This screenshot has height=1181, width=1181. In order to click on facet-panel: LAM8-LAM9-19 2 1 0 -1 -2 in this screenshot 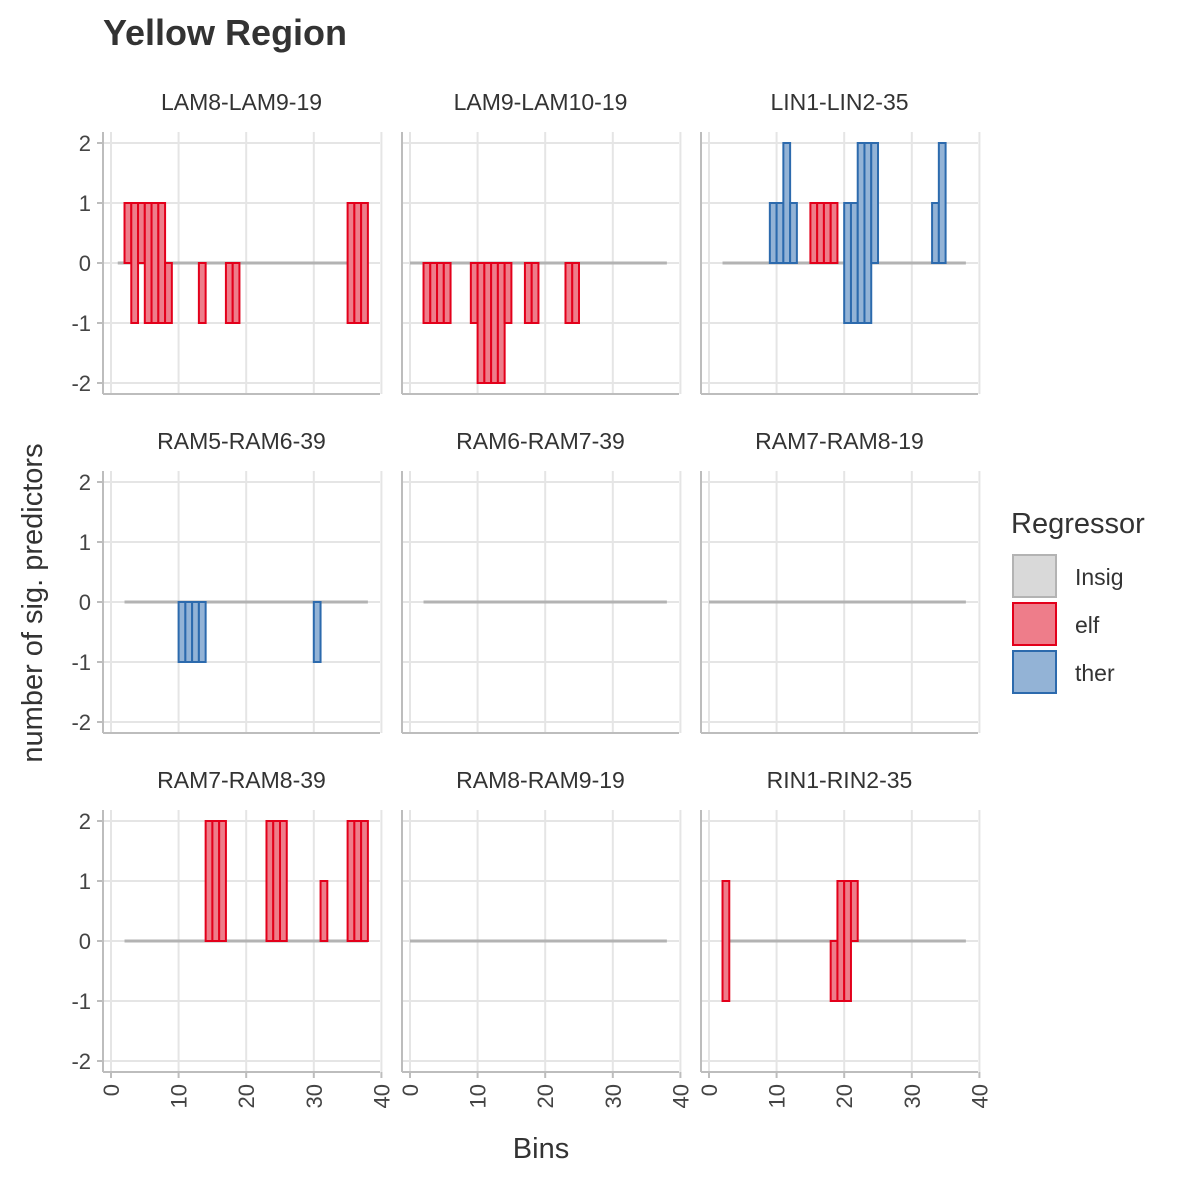, I will do `click(227, 242)`.